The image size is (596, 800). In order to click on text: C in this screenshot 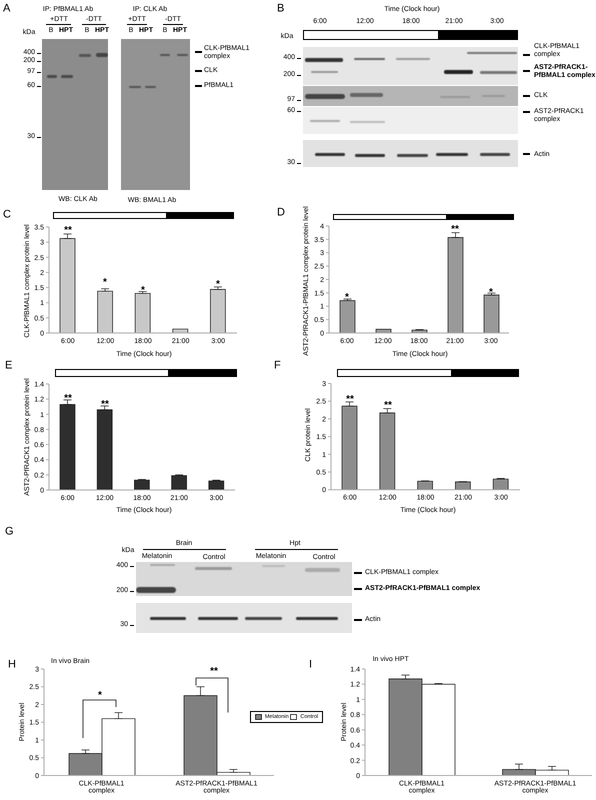, I will do `click(7, 214)`.